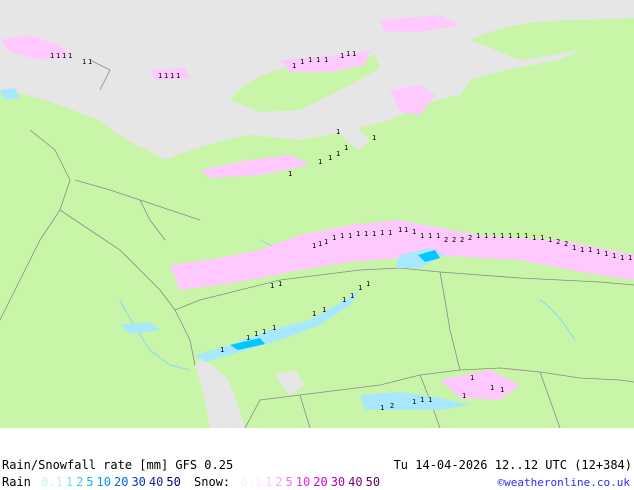 This screenshot has width=634, height=490. I want to click on snow-legend-value: 50, so click(373, 482).